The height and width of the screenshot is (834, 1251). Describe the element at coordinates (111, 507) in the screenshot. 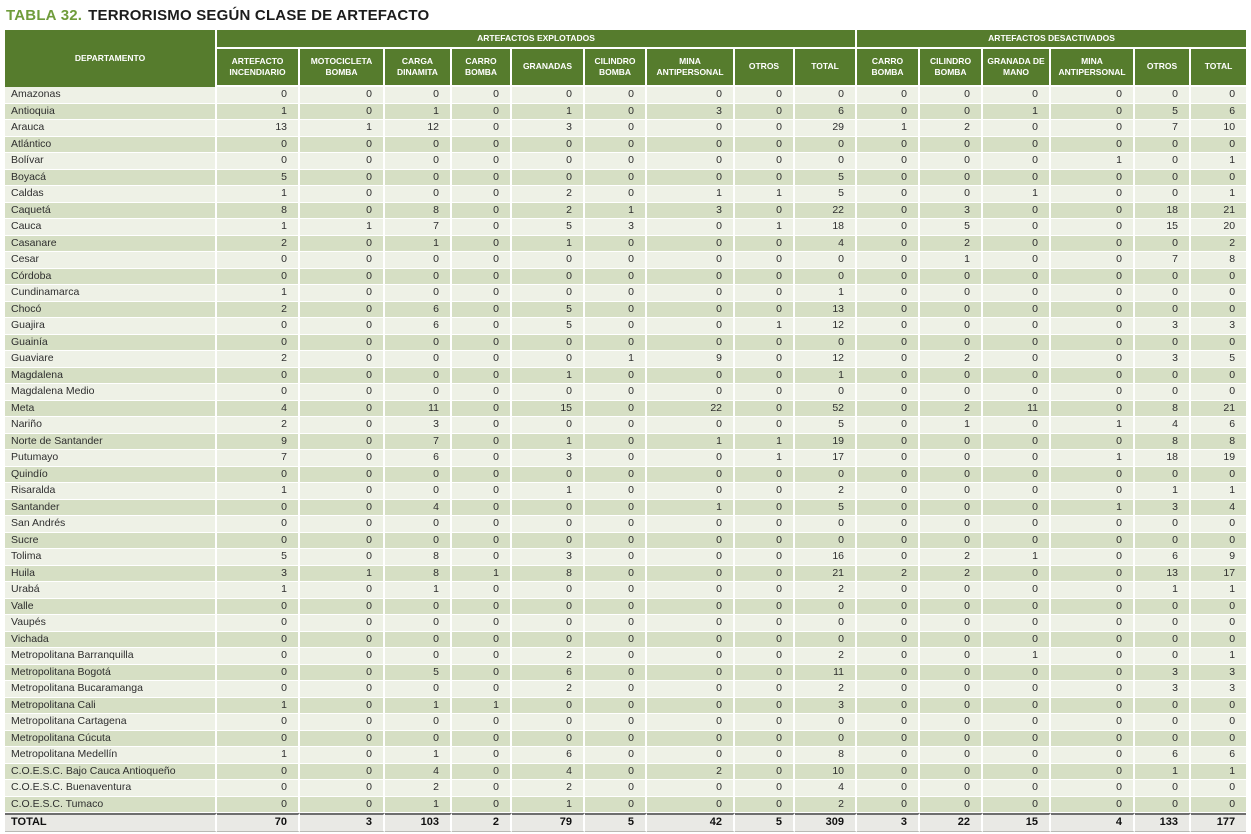

I see `department-cell: Santander` at that location.